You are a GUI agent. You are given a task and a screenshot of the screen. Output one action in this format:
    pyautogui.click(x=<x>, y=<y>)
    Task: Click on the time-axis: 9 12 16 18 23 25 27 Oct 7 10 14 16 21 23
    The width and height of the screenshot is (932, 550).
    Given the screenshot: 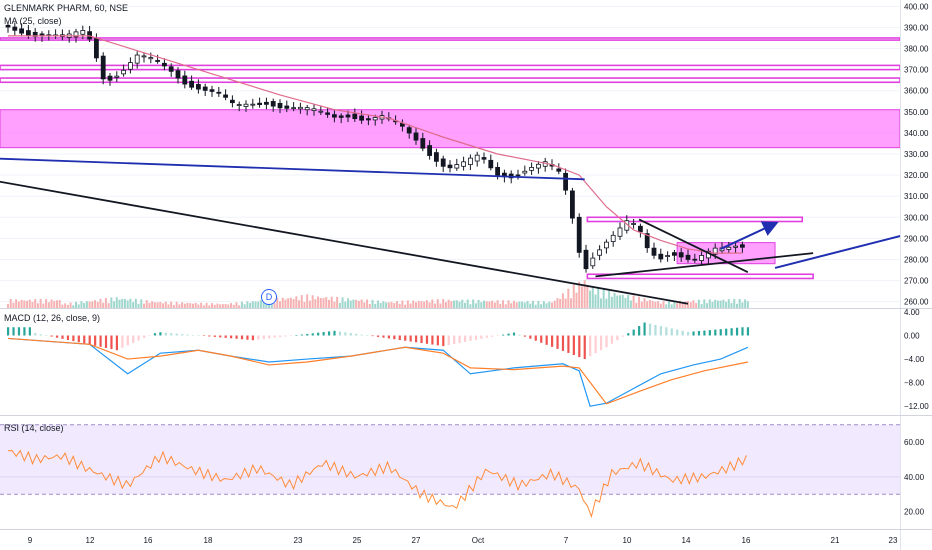 What is the action you would take?
    pyautogui.click(x=450, y=540)
    